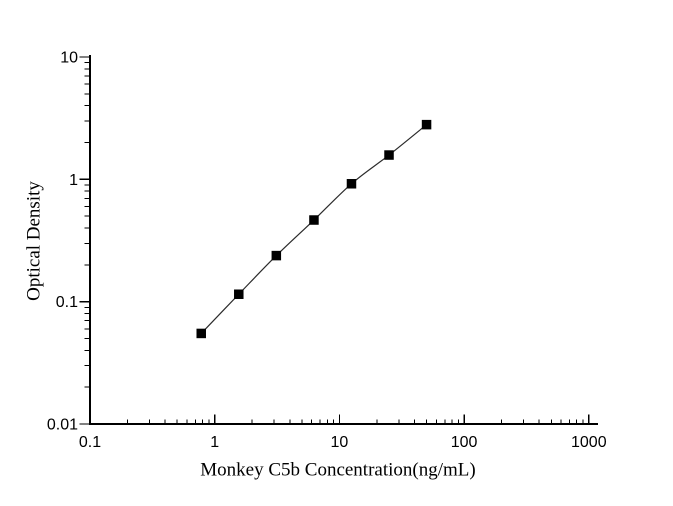 This screenshot has height=506, width=673. What do you see at coordinates (62, 425) in the screenshot?
I see `y-tick-label: 0.01` at bounding box center [62, 425].